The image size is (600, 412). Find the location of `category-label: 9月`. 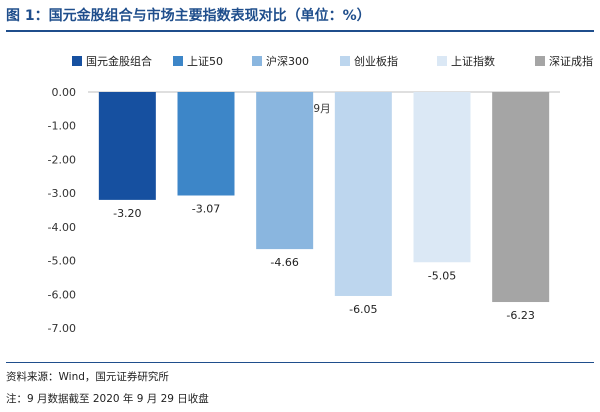

category-label: 9月 is located at coordinates (321, 109).